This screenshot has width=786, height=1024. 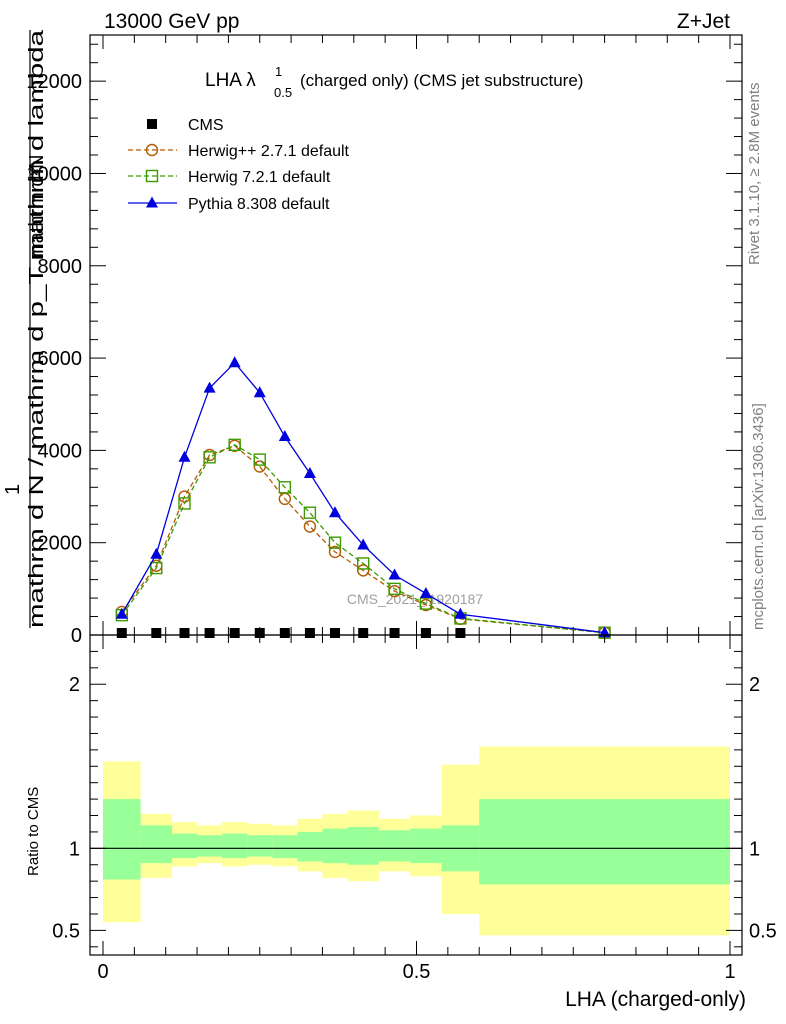 What do you see at coordinates (417, 972) in the screenshot?
I see `x-tick-label: 0.5` at bounding box center [417, 972].